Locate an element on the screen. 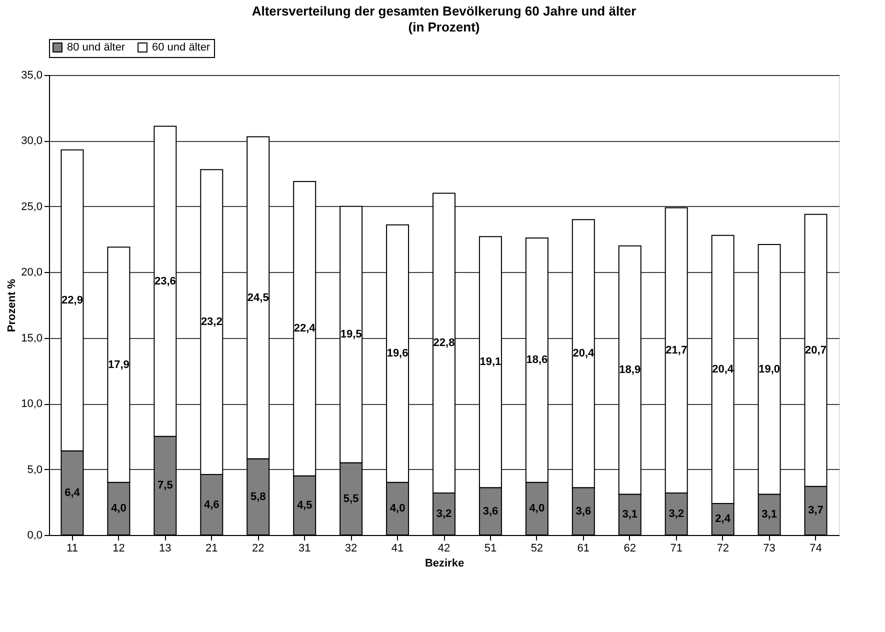  x-tick-label: 62 is located at coordinates (630, 548).